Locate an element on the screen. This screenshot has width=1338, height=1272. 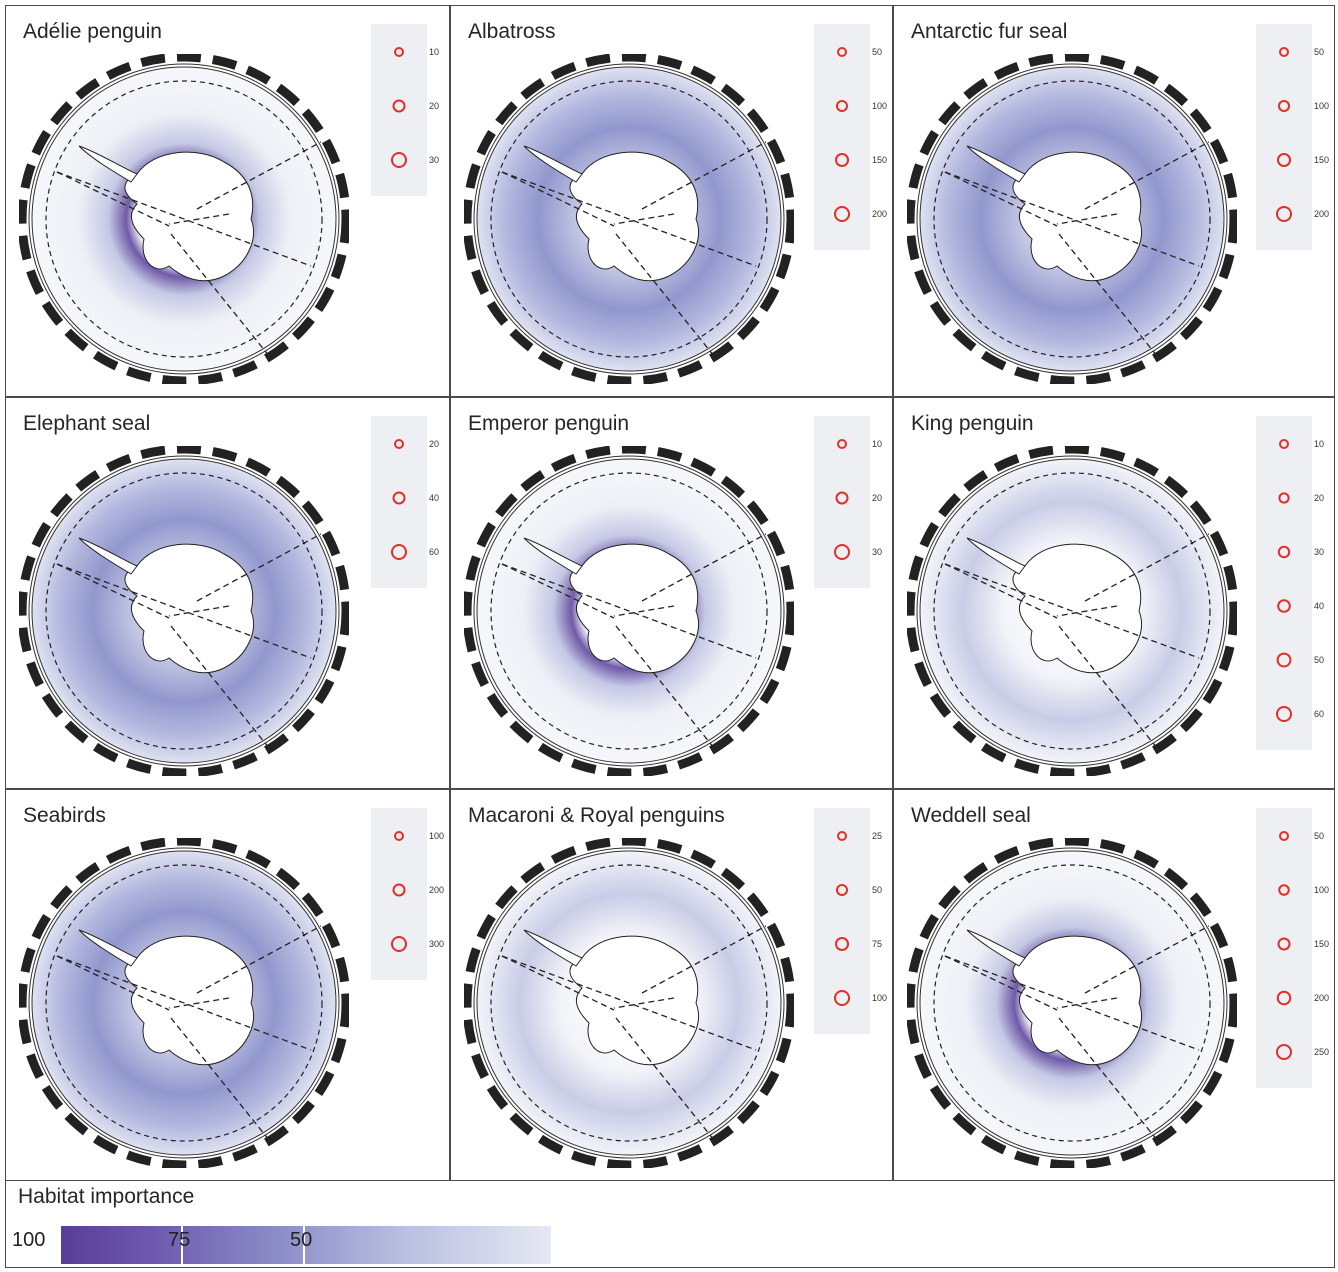
legend-value: 40 is located at coordinates (1319, 606).